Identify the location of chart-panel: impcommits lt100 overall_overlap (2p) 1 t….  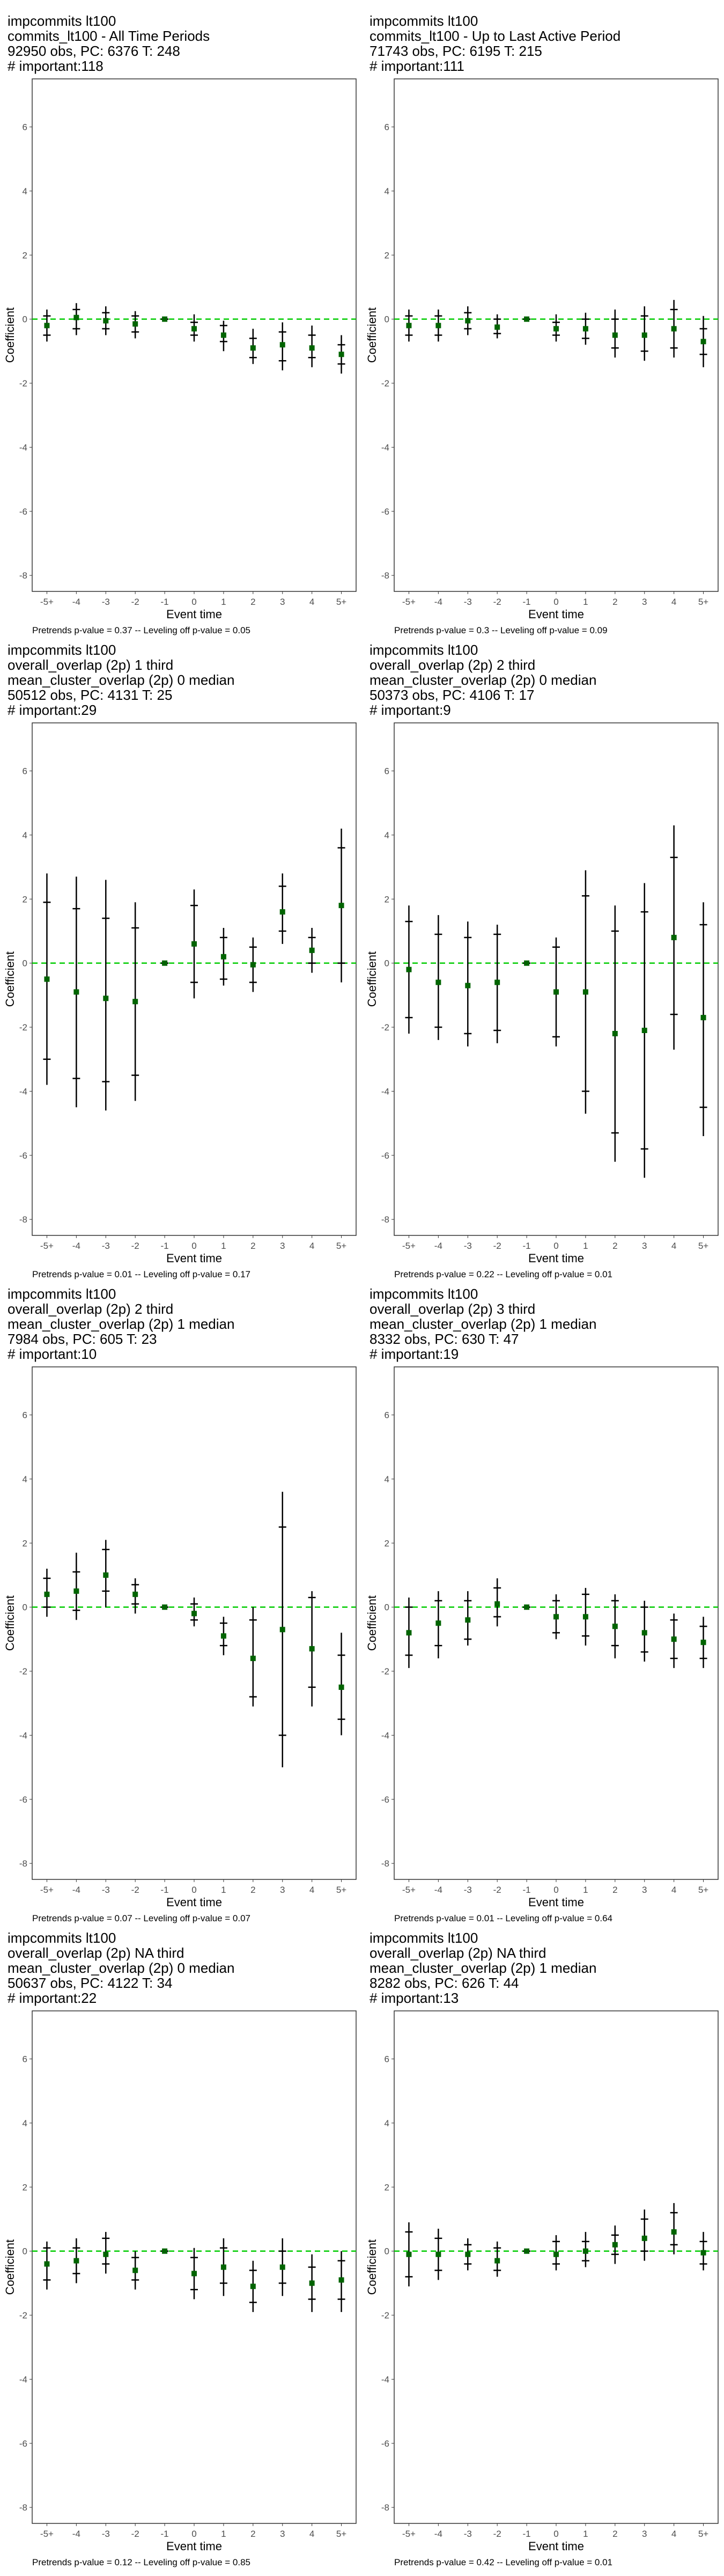
(181, 965).